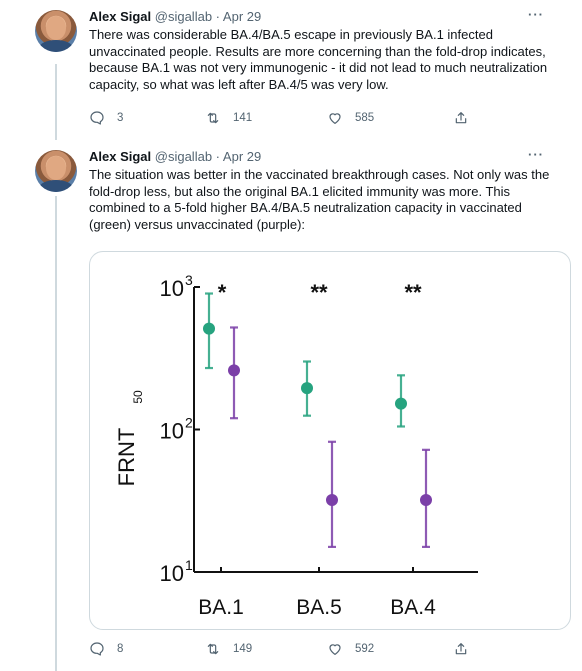 The height and width of the screenshot is (671, 582). Describe the element at coordinates (365, 649) in the screenshot. I see `like-count: 592` at that location.